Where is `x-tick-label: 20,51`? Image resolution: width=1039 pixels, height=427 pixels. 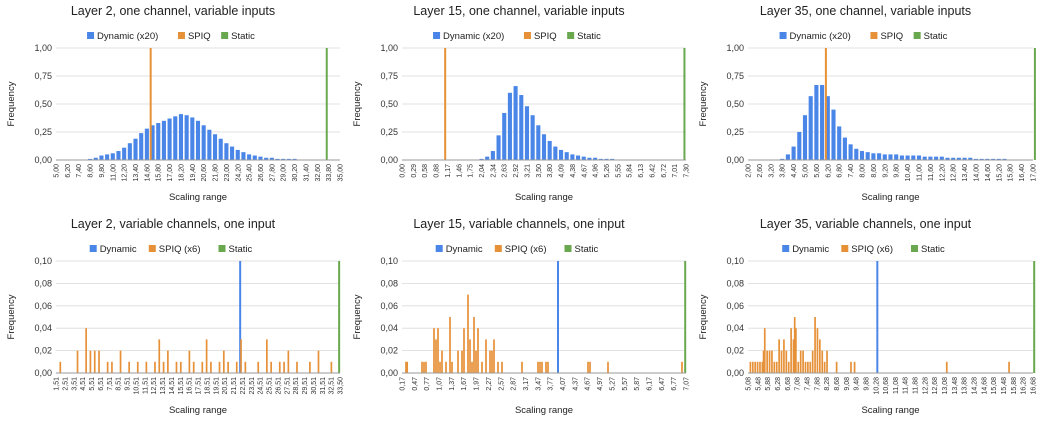 x-tick-label: 20,51 is located at coordinates (225, 386).